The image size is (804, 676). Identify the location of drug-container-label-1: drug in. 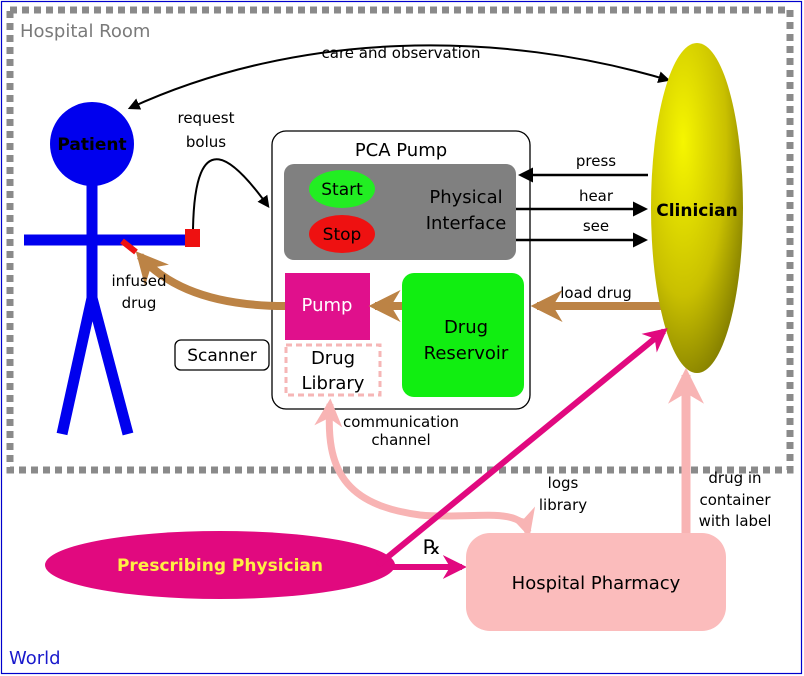
(734, 478).